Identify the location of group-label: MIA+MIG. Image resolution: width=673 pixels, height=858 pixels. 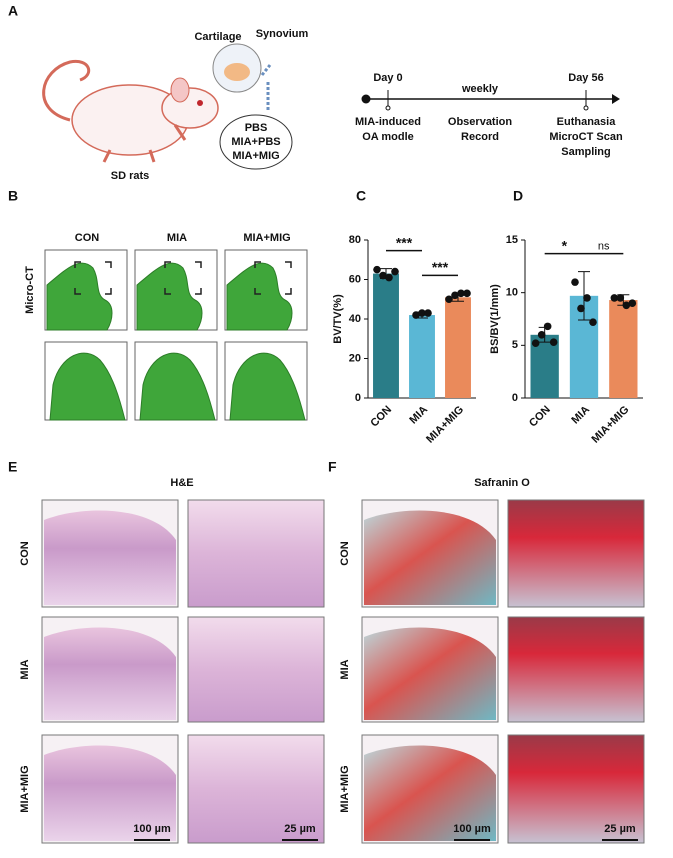
(255, 156).